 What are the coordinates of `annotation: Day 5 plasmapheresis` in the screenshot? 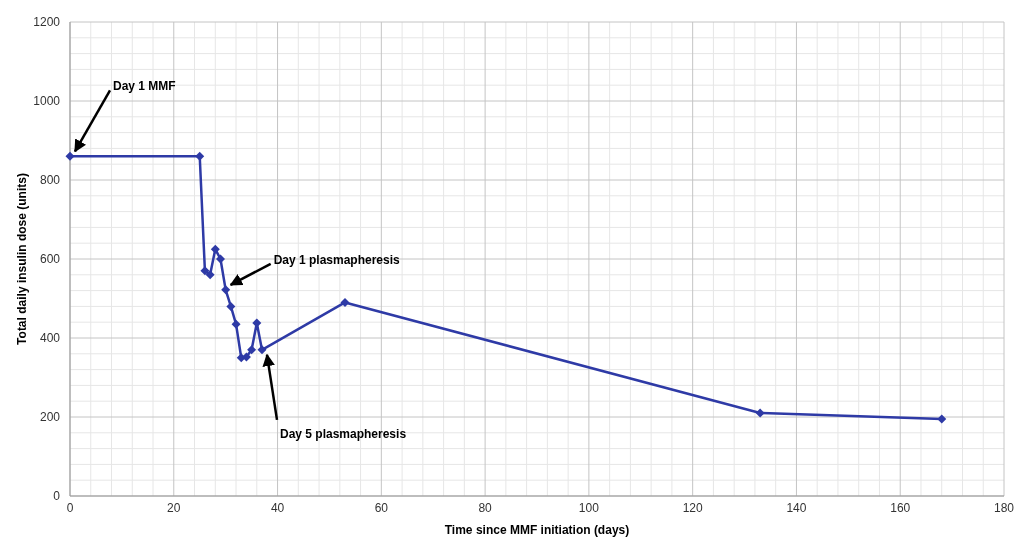 It's located at (343, 433).